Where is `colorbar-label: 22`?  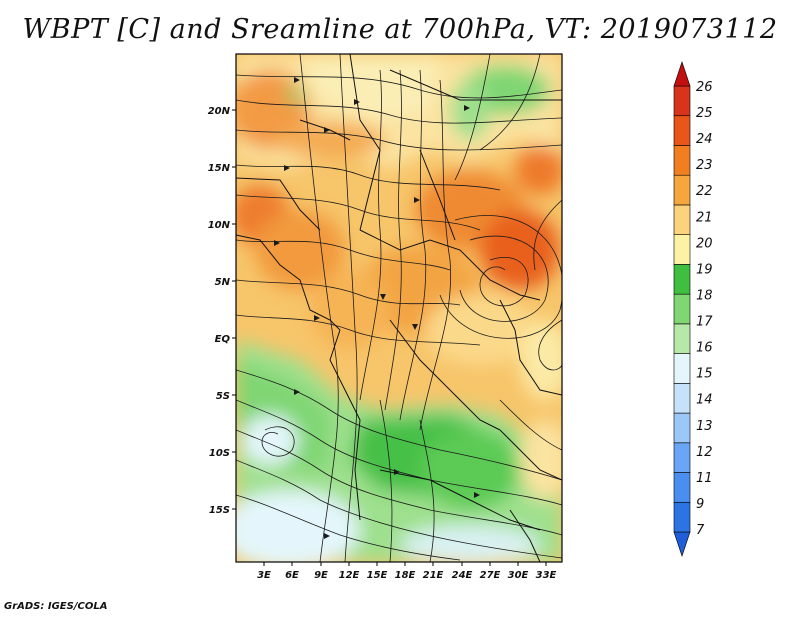 colorbar-label: 22 is located at coordinates (704, 191).